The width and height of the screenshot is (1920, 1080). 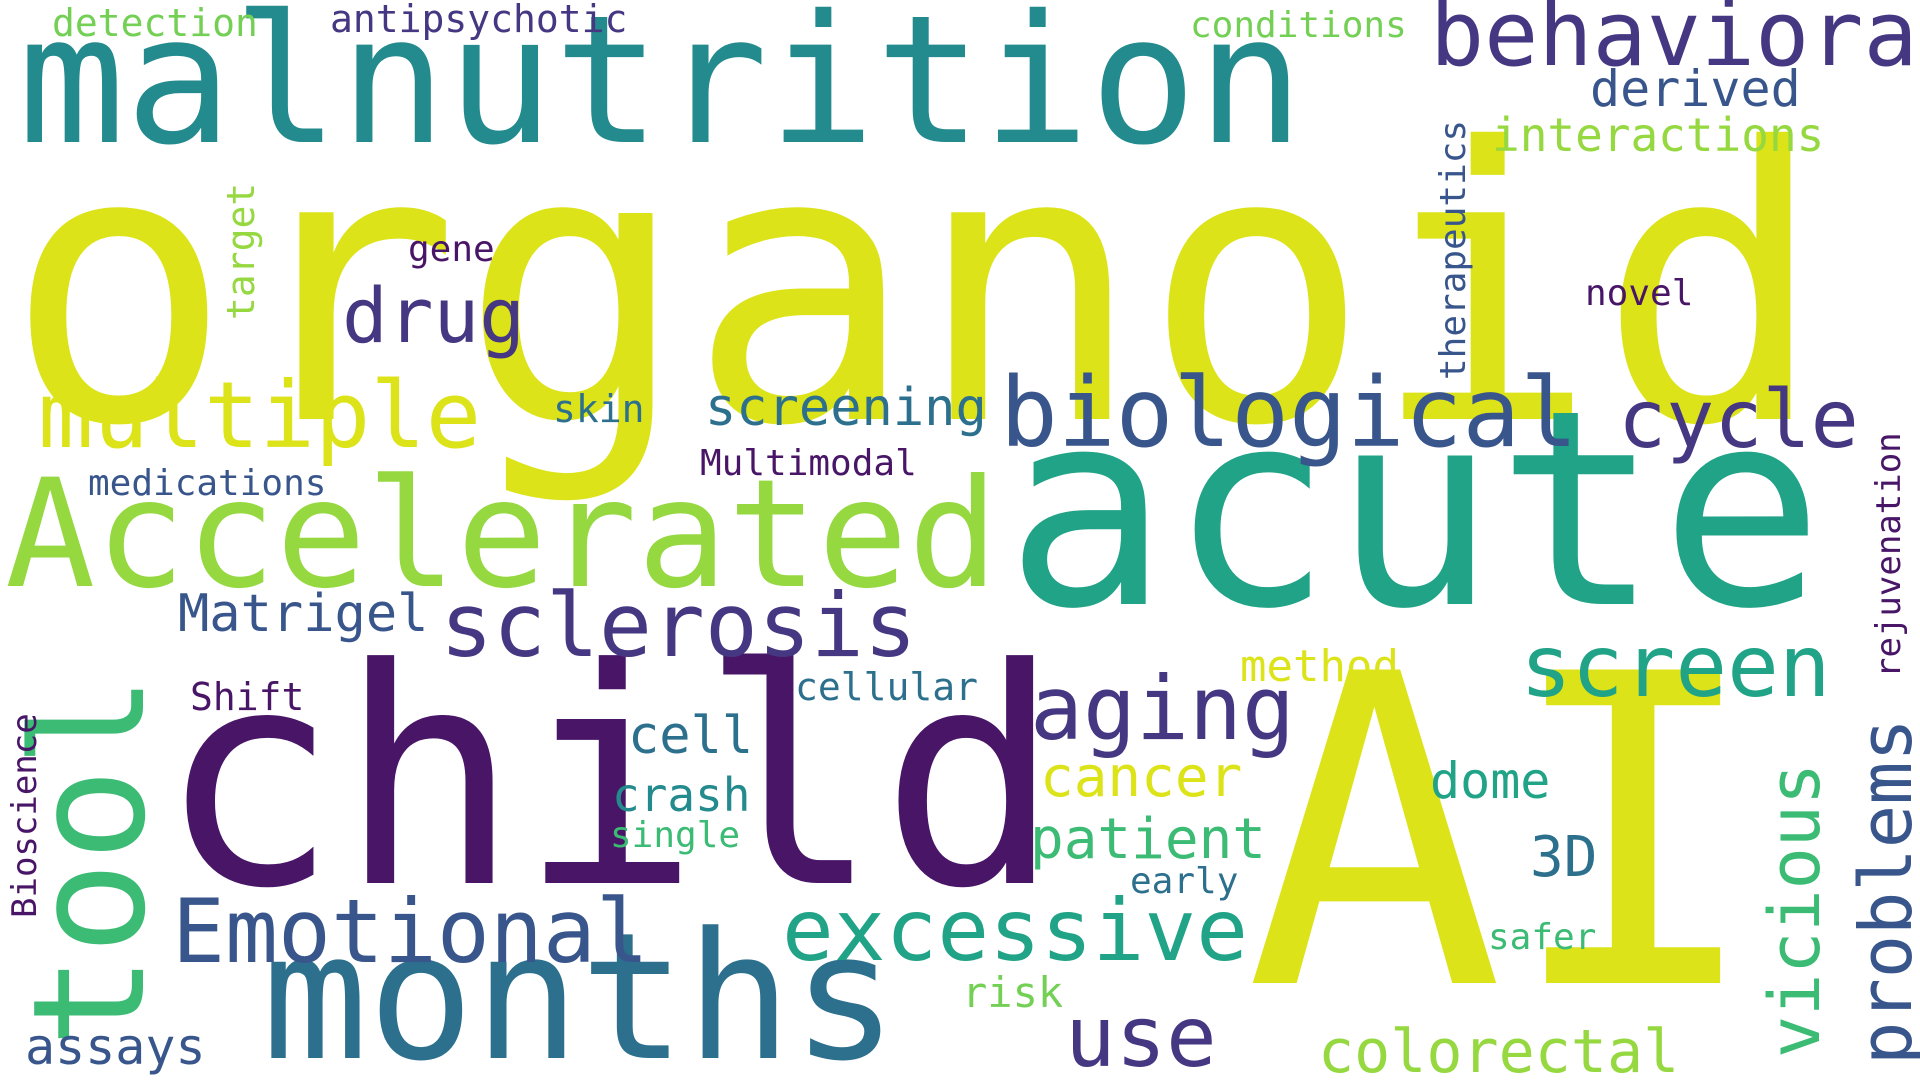 What do you see at coordinates (247, 697) in the screenshot?
I see `word-shift: Shift` at bounding box center [247, 697].